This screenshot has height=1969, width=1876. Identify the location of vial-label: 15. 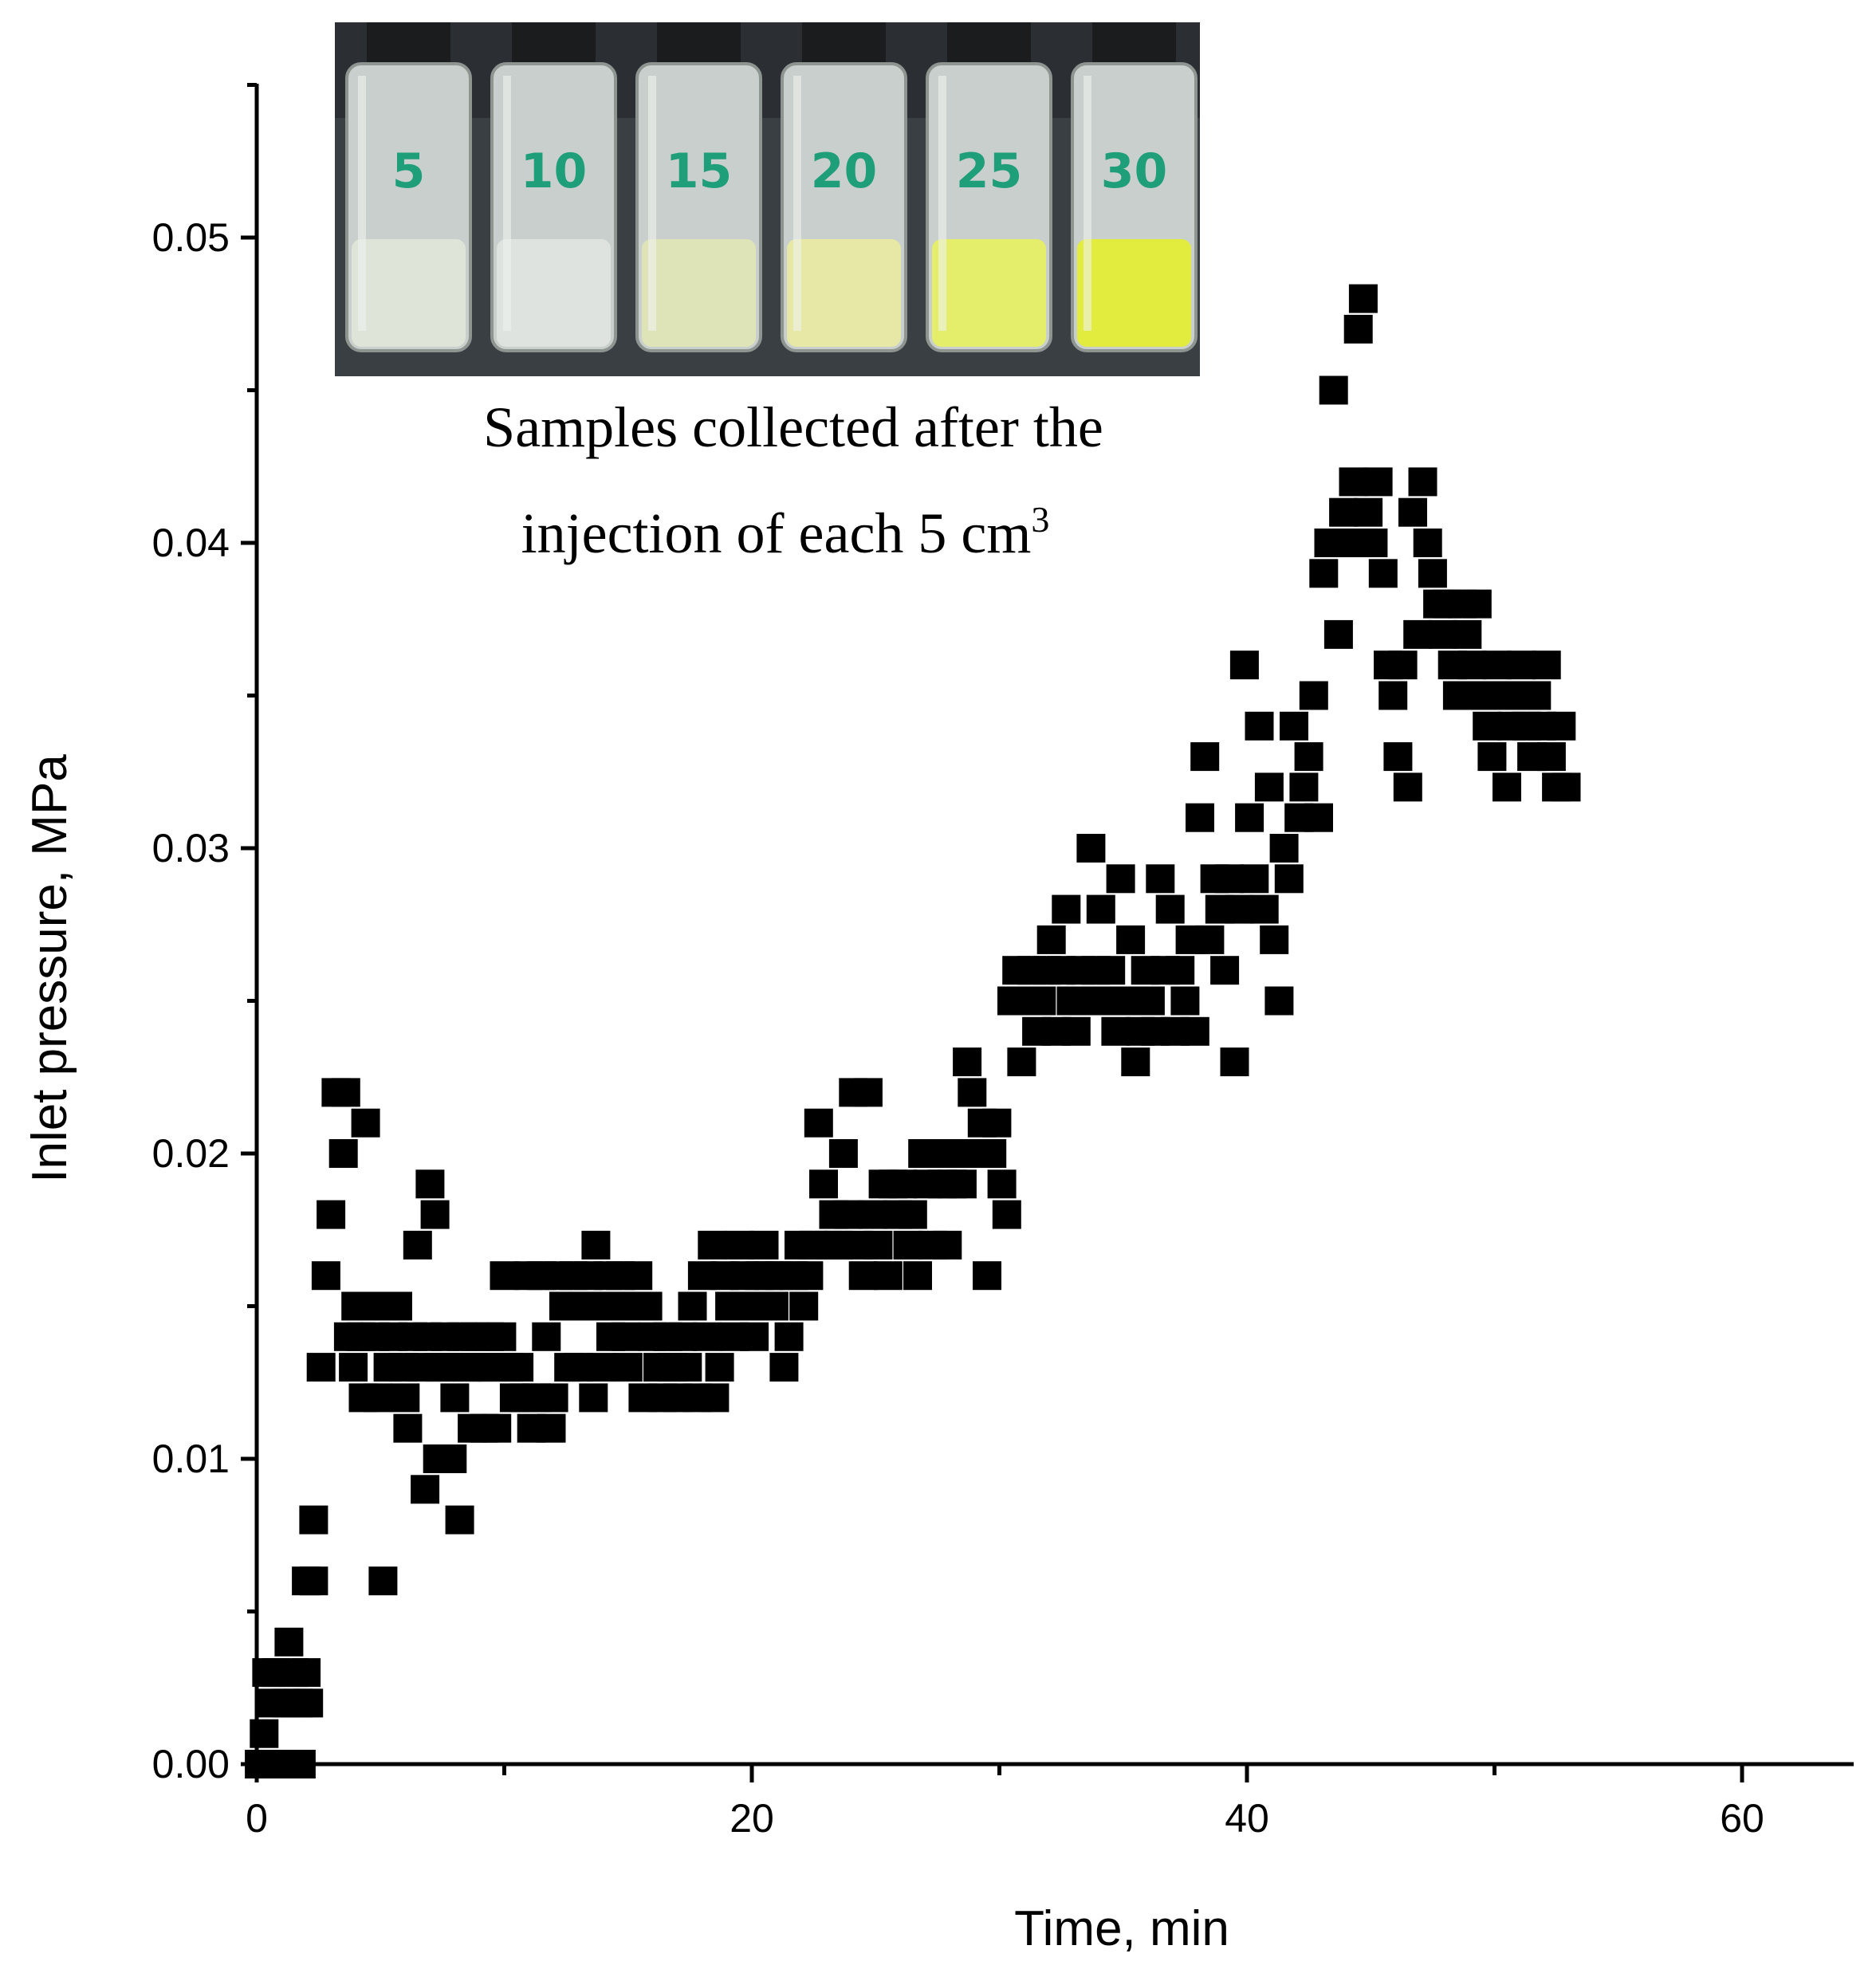
(700, 171).